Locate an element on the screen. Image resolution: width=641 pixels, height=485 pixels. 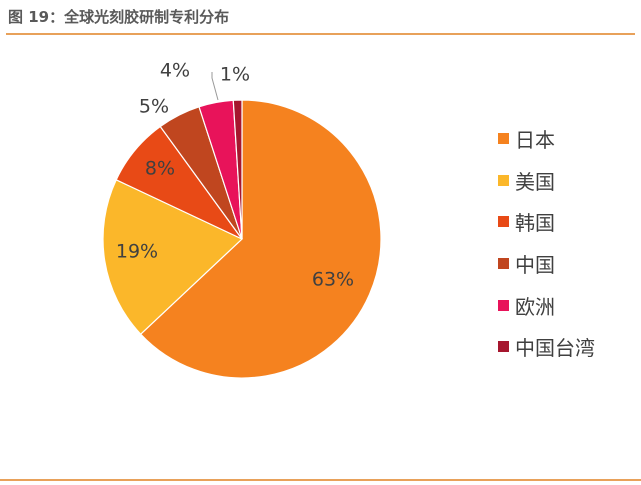
legend-label-usa: 美国 is located at coordinates (535, 181).